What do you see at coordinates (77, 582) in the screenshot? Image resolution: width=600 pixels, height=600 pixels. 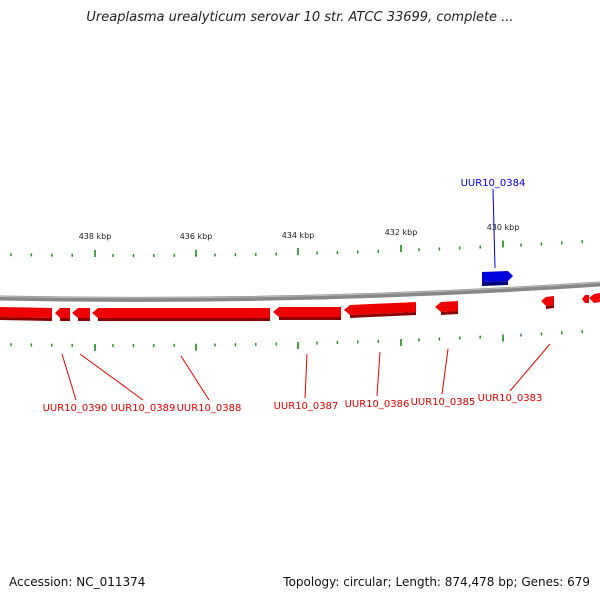 I see `accession-text: Accession: NC_011374` at bounding box center [77, 582].